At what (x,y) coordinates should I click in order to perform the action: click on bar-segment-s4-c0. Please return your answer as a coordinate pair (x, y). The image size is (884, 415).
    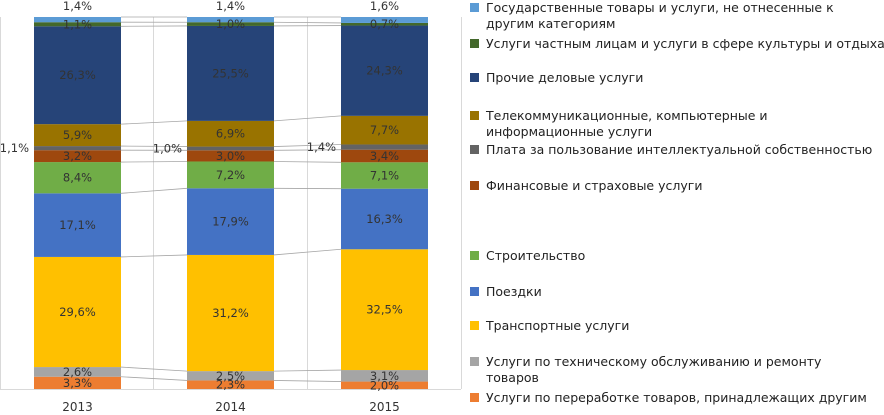
    Looking at the image, I should click on (77, 178).